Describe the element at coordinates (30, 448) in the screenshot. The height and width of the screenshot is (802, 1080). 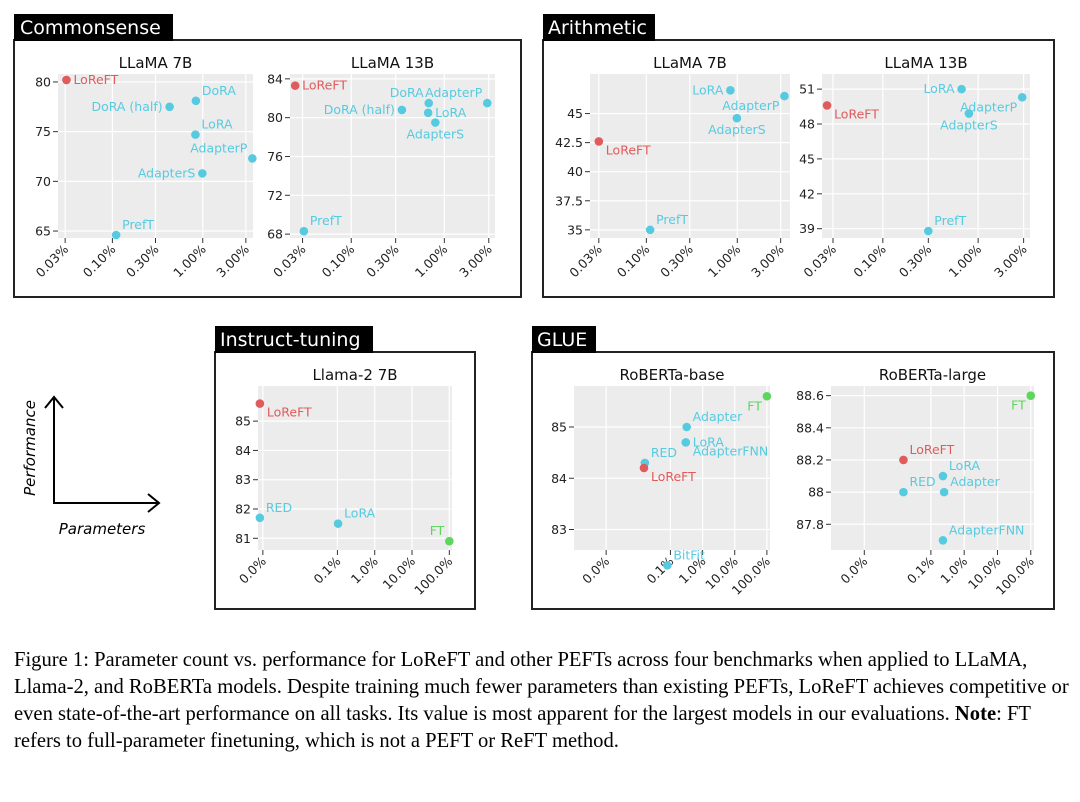
I see `axis-hint-ylabel: Performance` at that location.